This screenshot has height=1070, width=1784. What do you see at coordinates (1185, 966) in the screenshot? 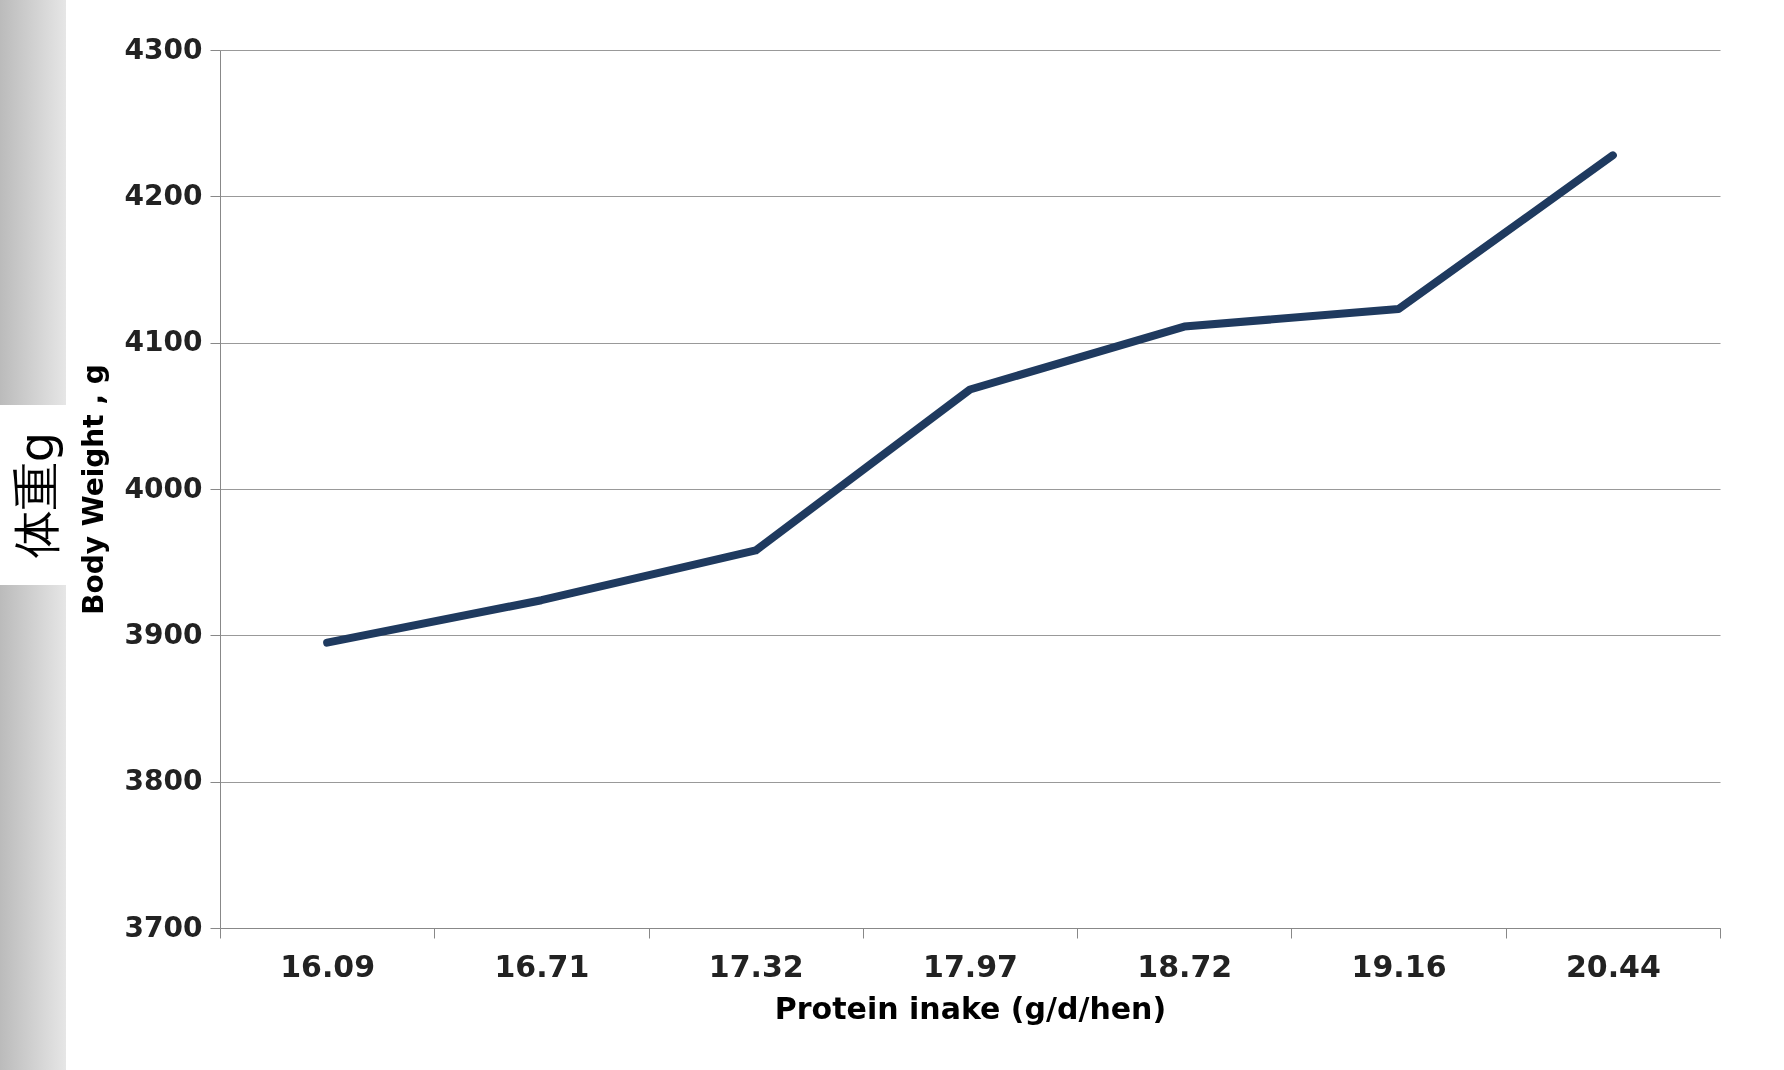
I see `x-tick-label: 18.72` at bounding box center [1185, 966].